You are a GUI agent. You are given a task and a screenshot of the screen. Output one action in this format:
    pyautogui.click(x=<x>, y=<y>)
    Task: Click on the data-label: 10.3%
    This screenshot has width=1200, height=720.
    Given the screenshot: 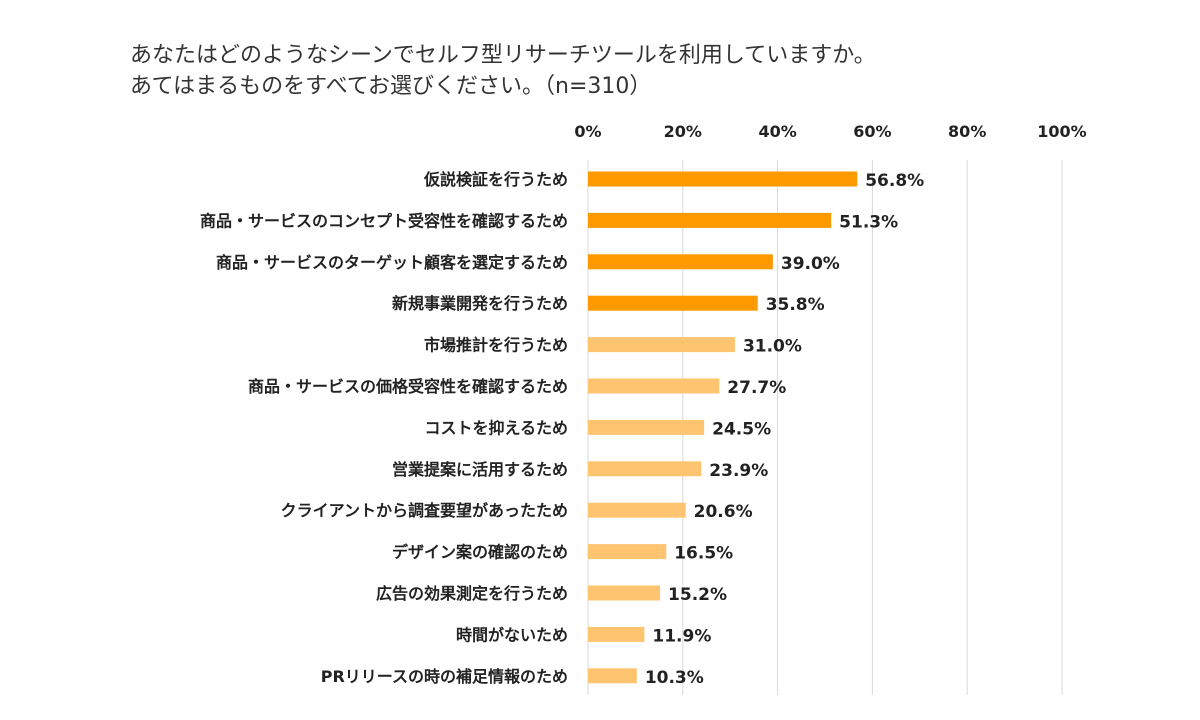 What is the action you would take?
    pyautogui.click(x=674, y=678)
    